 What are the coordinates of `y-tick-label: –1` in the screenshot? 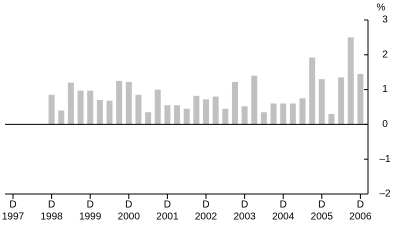 It's located at (385, 159).